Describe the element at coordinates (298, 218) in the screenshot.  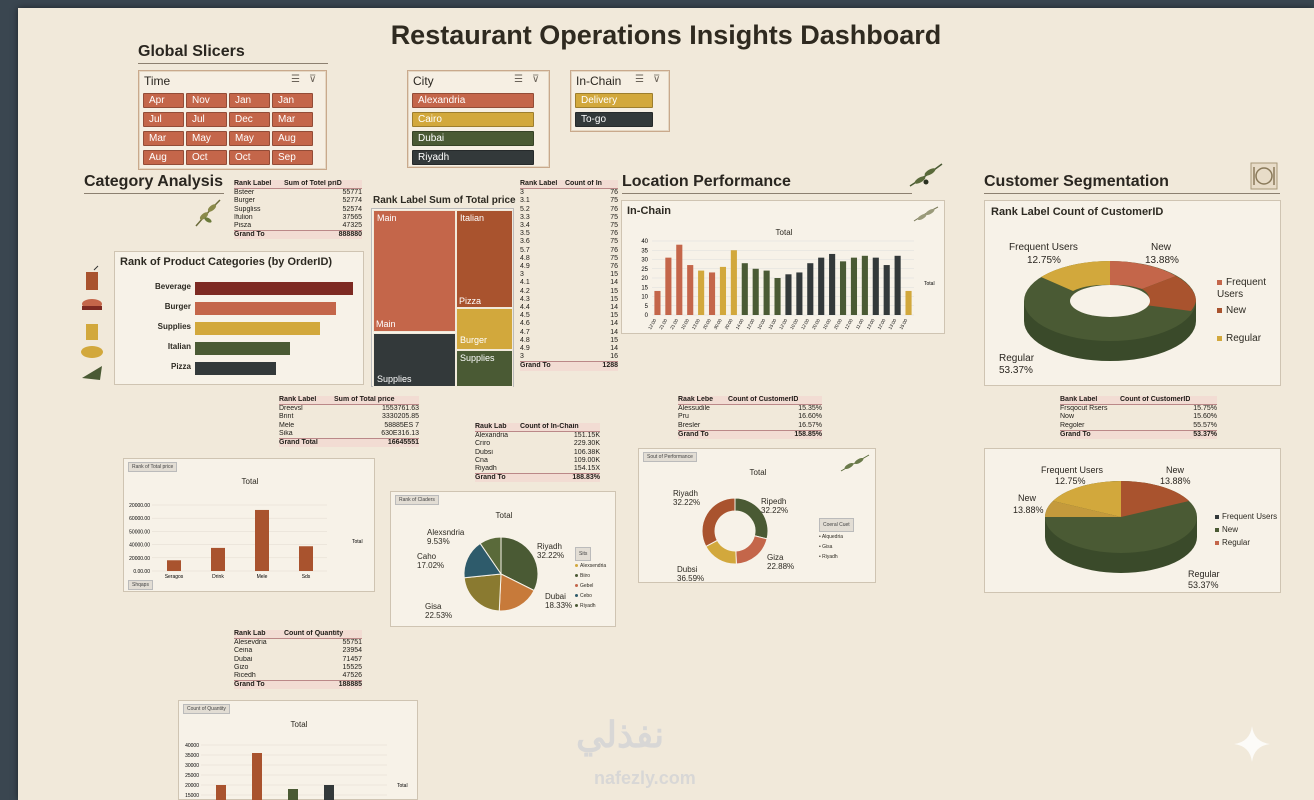
I see `pivot-row: Ifulion 37565` at that location.